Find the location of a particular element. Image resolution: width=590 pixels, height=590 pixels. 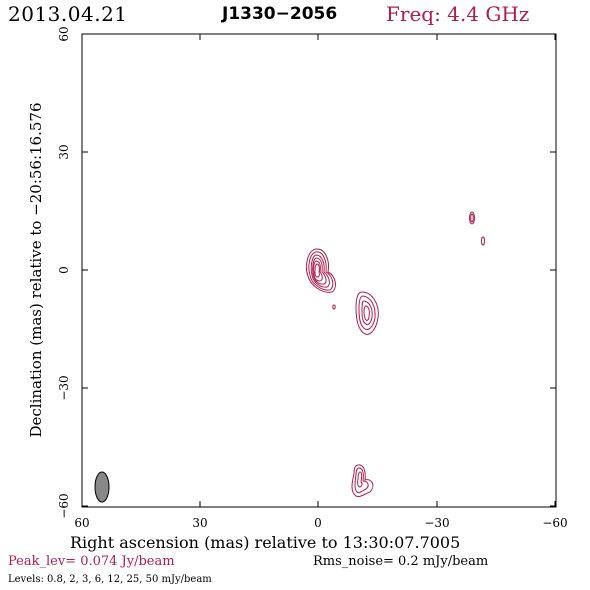

x-tick-label: 60 is located at coordinates (81, 523).